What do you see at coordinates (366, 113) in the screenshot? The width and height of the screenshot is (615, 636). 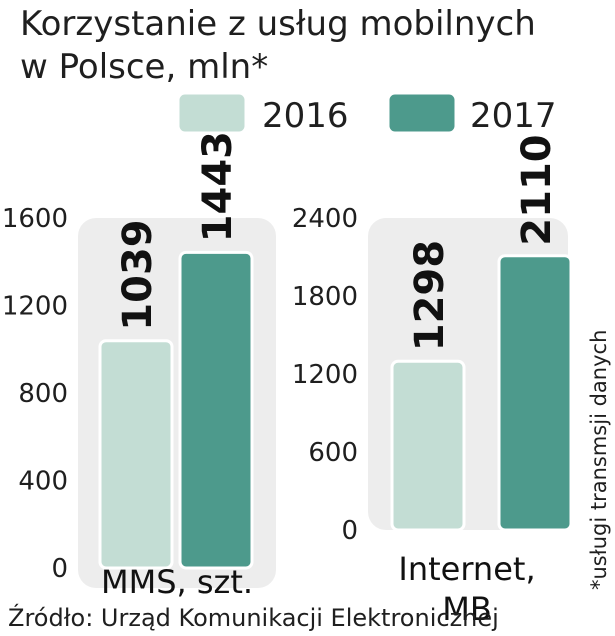 I see `legend: 2016 2017` at bounding box center [366, 113].